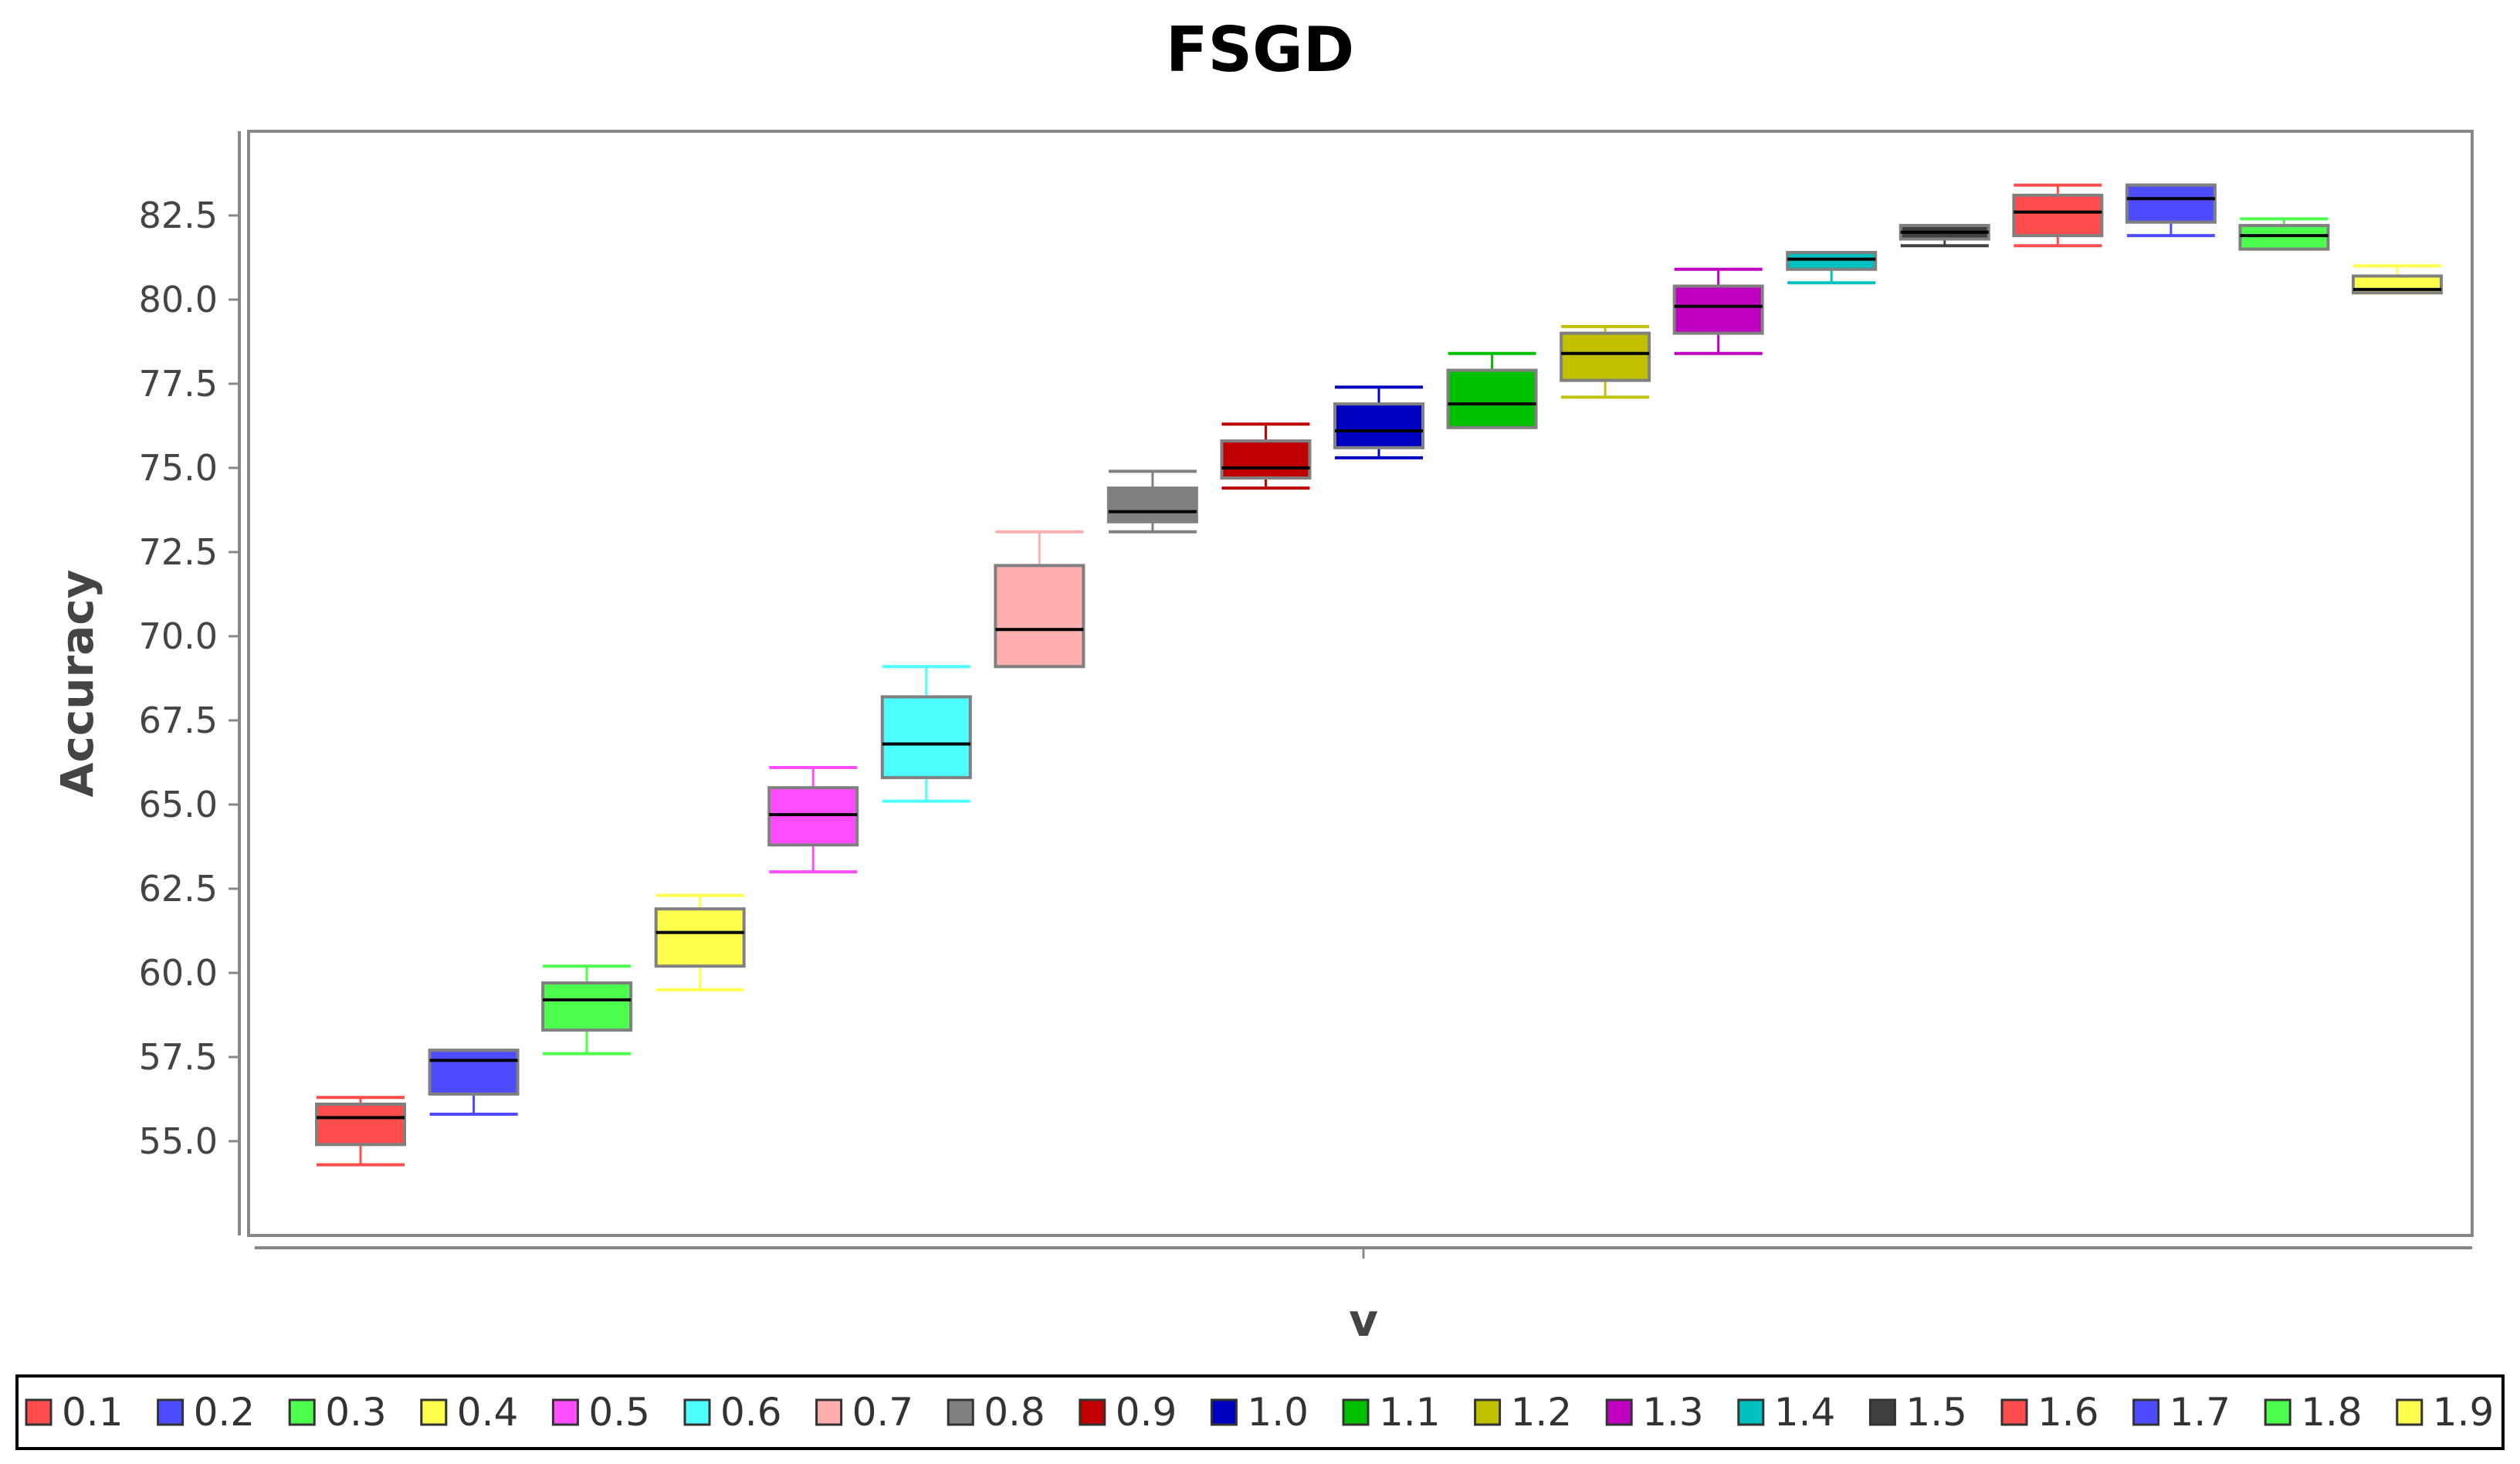 This screenshot has width=2520, height=1464. I want to click on legend-label: 1.0, so click(1278, 1412).